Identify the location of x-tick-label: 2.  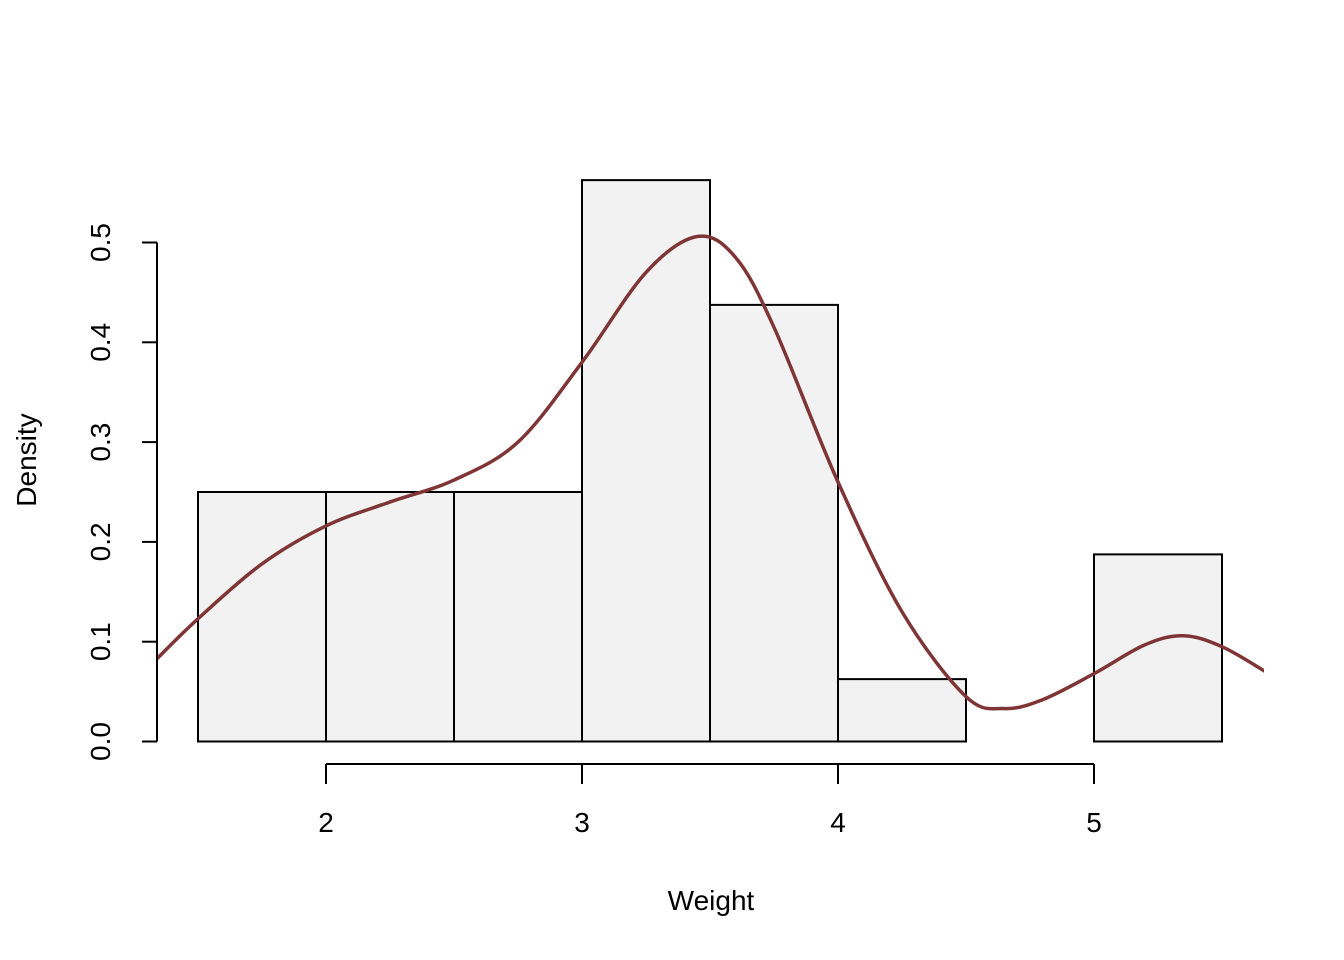
(326, 822).